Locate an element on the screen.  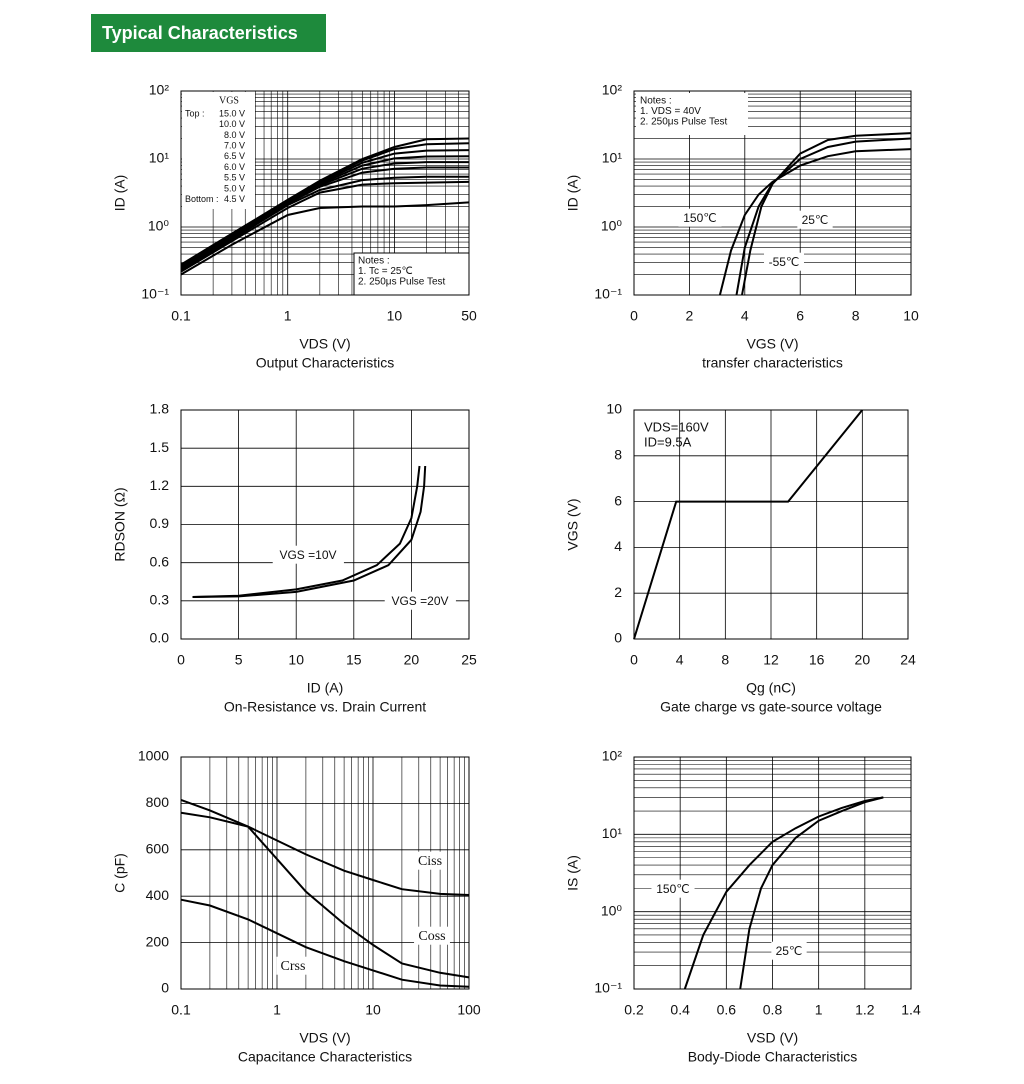
chart-title: Gate charge vs gate-source voltage is located at coordinates (771, 707).